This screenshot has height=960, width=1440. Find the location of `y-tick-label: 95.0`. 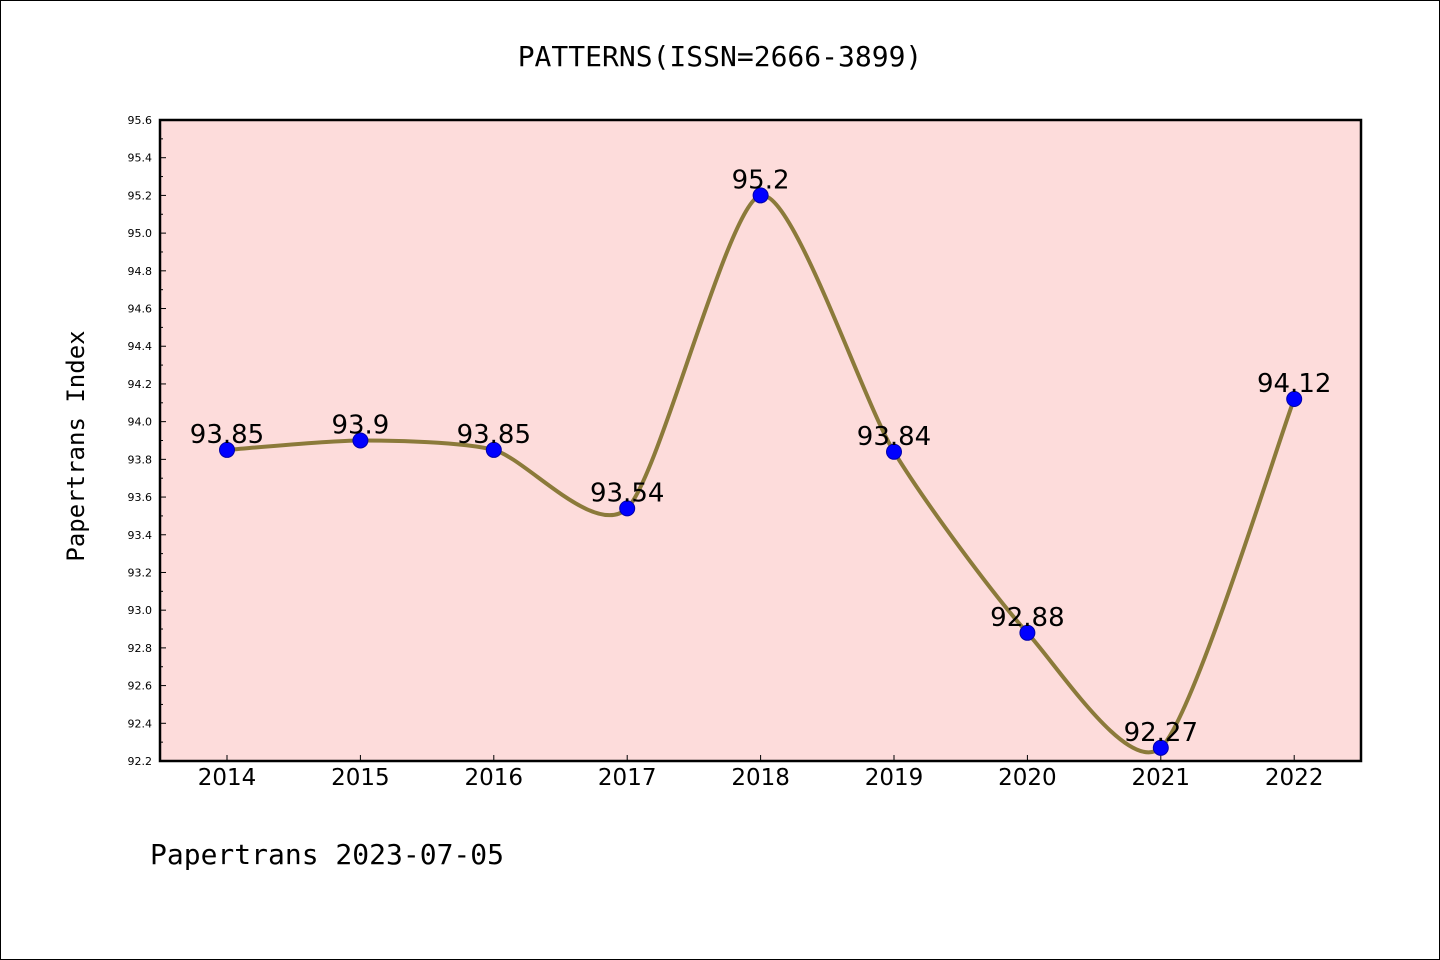

y-tick-label: 95.0 is located at coordinates (140, 233).